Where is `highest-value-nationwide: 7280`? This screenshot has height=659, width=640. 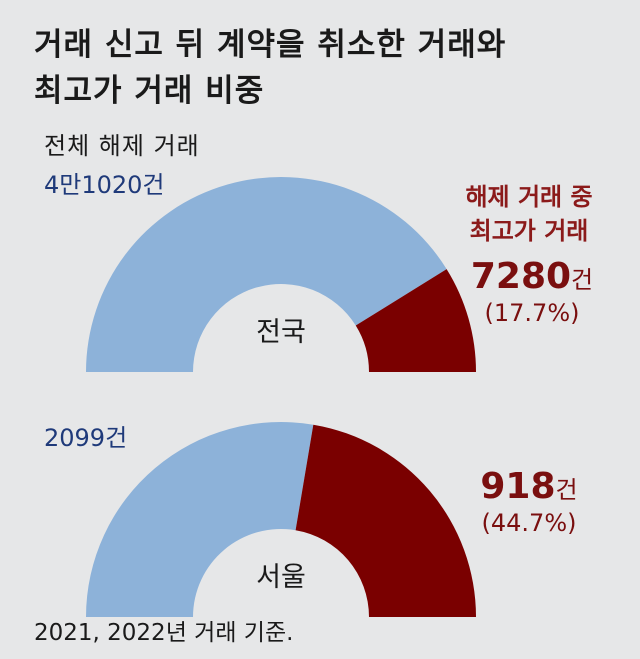
highest-value-nationwide: 7280 is located at coordinates (521, 276).